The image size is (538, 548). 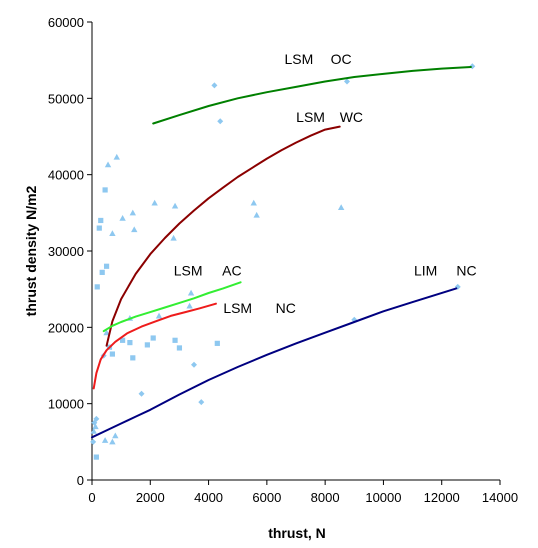 I want to click on y-axis-title: thrust density N/m2, so click(x=31, y=250).